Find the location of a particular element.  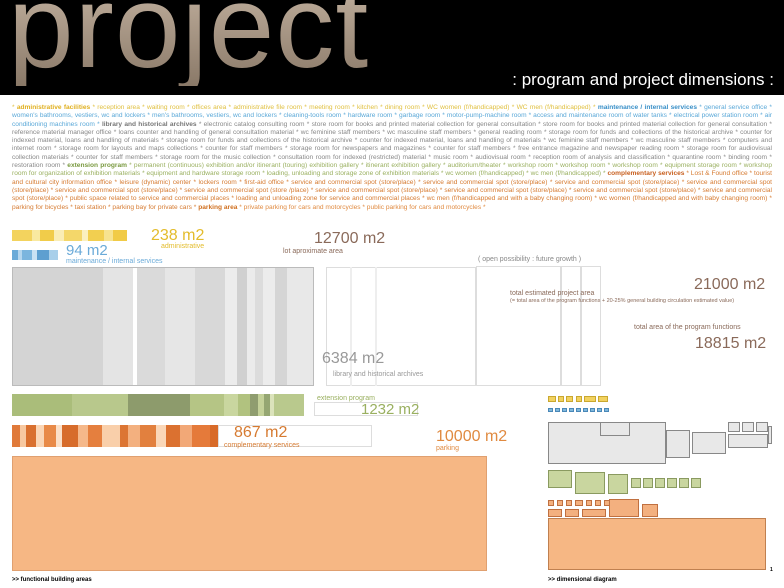

footer-left-label: >> functional building areas is located at coordinates (52, 580).